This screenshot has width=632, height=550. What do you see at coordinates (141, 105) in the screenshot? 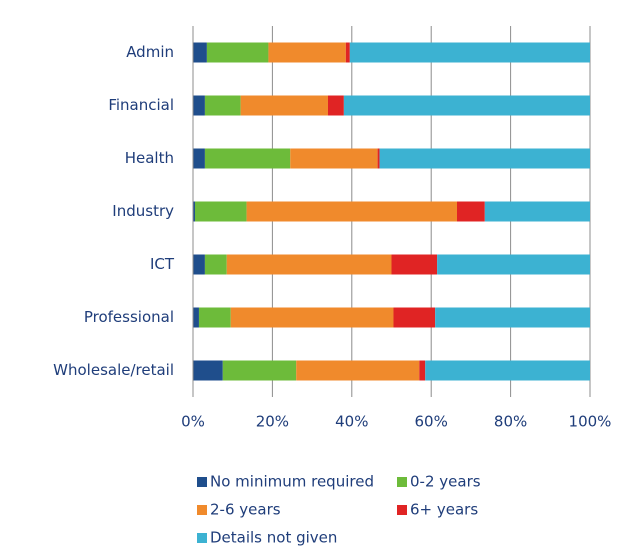
I see `y-tick-label: Financial` at bounding box center [141, 105].